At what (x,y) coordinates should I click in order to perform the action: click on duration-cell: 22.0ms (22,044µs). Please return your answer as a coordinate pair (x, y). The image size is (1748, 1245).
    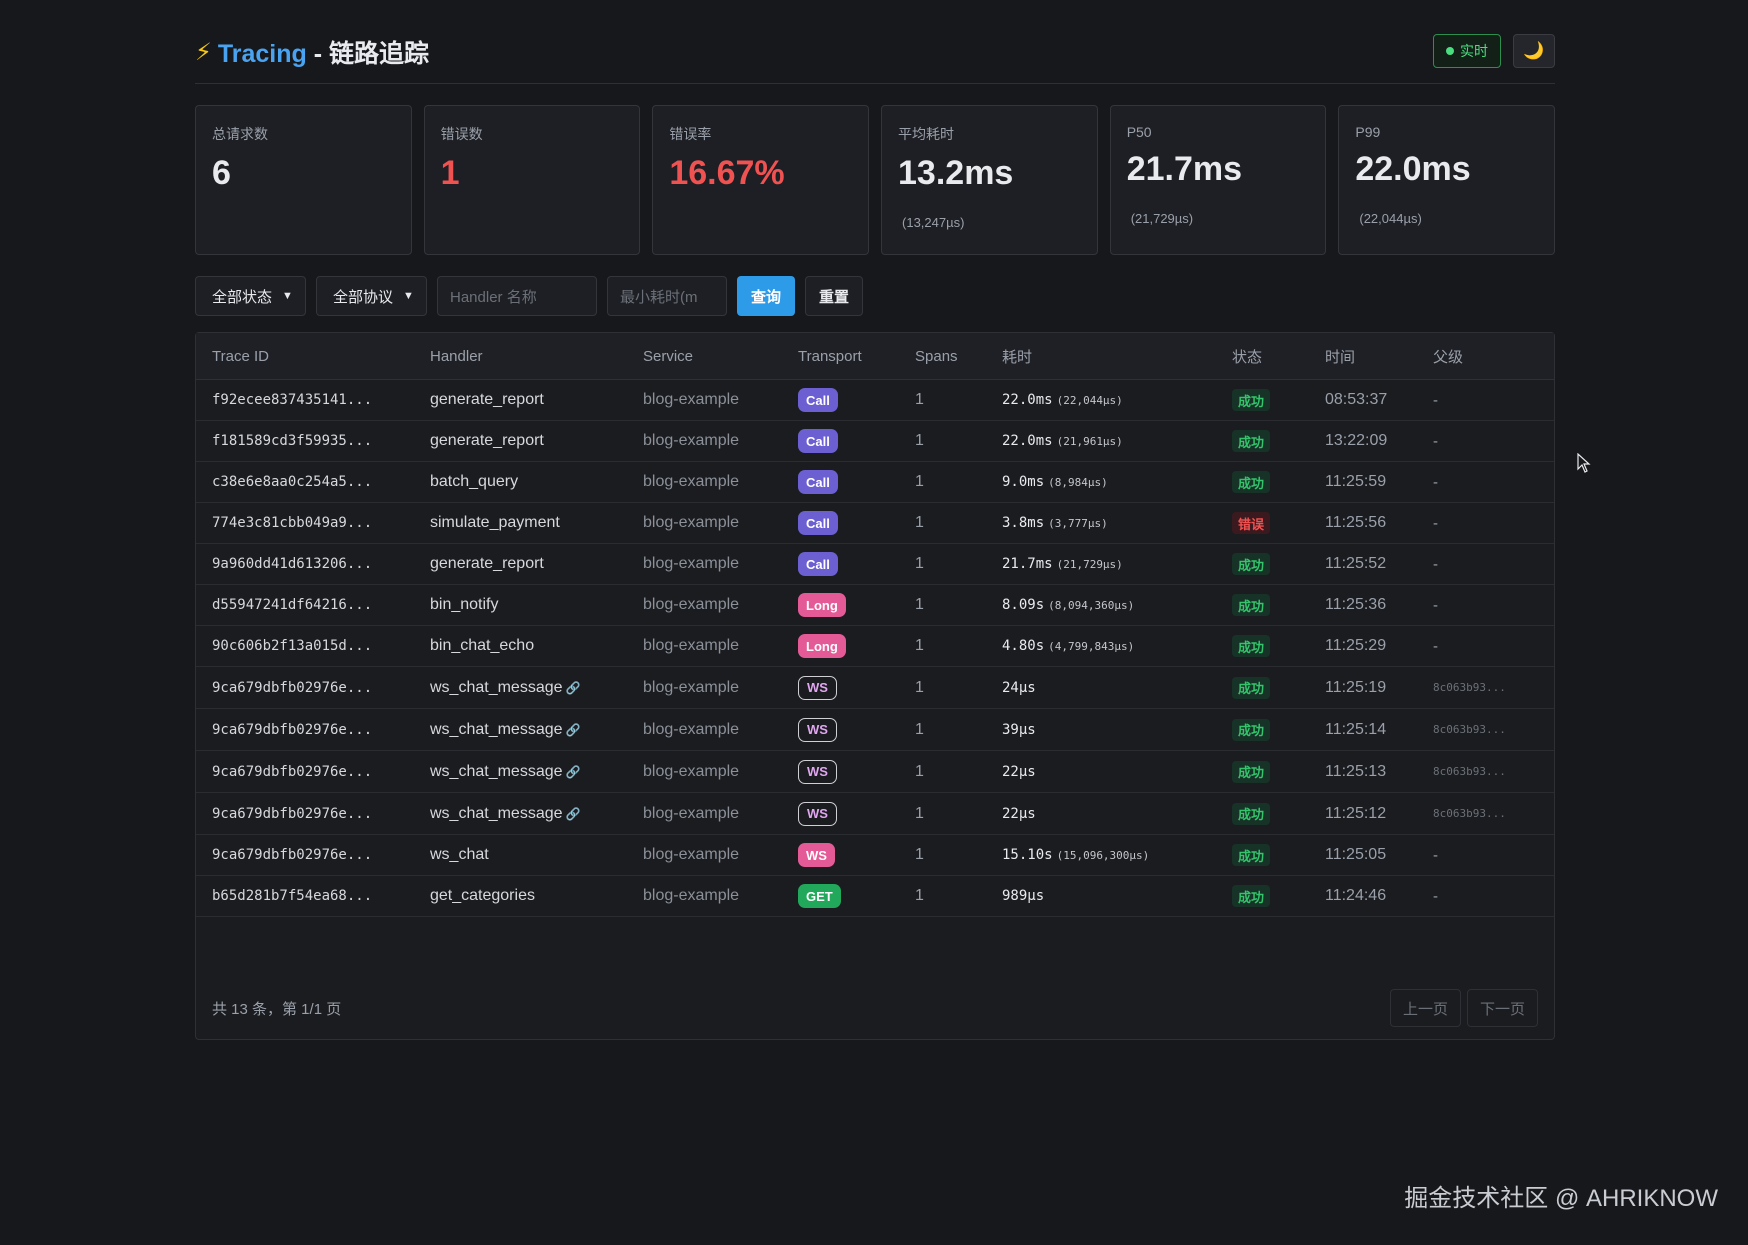
    Looking at the image, I should click on (1117, 400).